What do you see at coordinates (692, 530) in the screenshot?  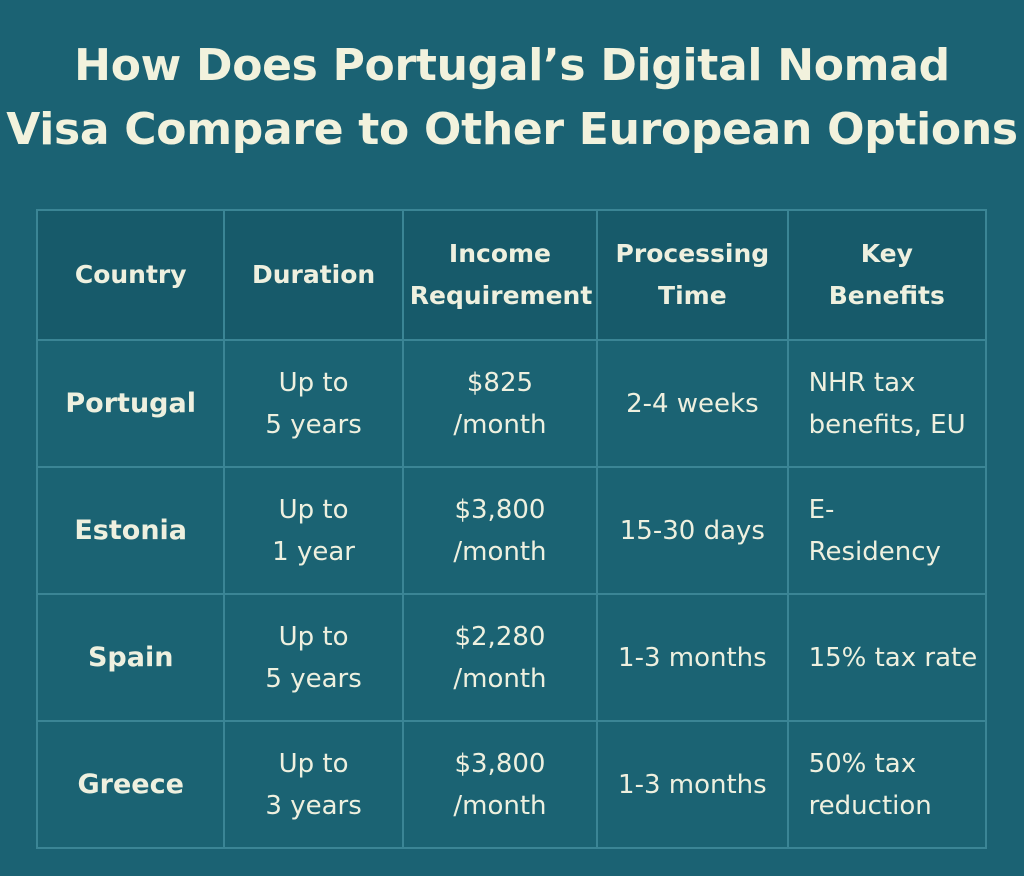 I see `cell-processing-time: 15-30 days` at bounding box center [692, 530].